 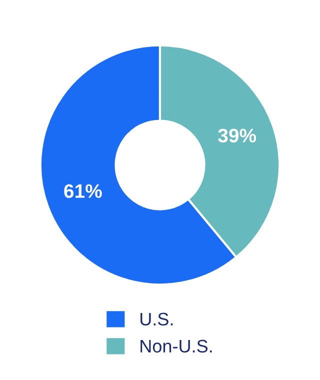 What do you see at coordinates (237, 135) in the screenshot?
I see `data-label: 39%` at bounding box center [237, 135].